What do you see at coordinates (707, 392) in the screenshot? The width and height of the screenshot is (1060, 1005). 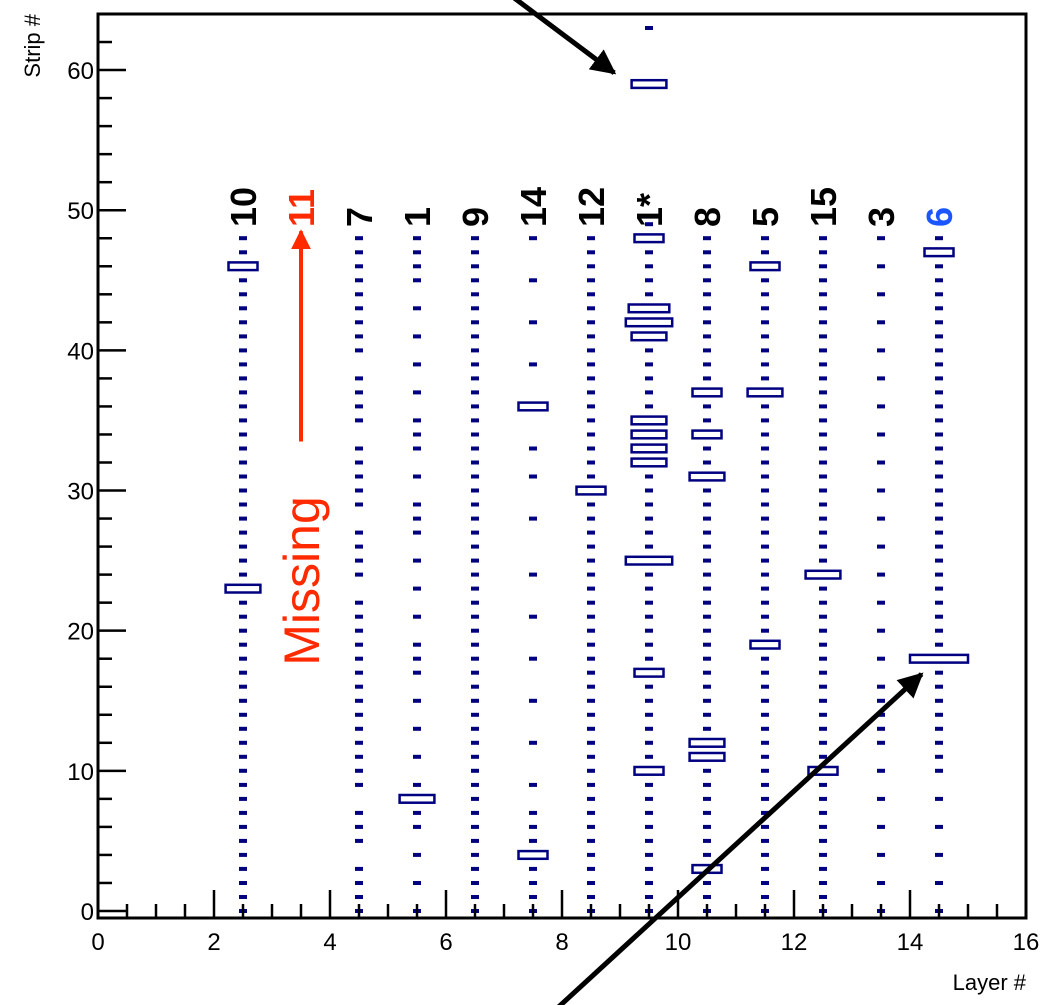 I see `hit-box-layer-10.5-strip-37` at bounding box center [707, 392].